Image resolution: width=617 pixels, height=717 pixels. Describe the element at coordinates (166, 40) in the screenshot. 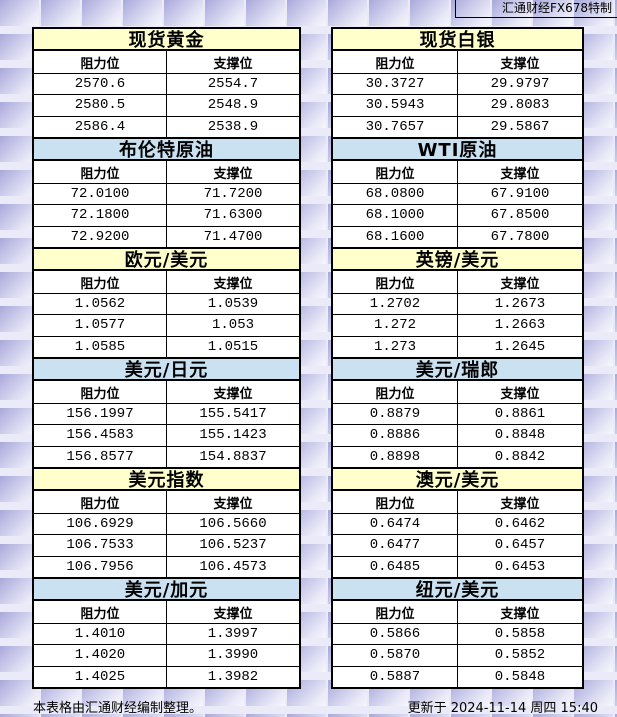

I see `price-table-title: 现货黄金` at that location.